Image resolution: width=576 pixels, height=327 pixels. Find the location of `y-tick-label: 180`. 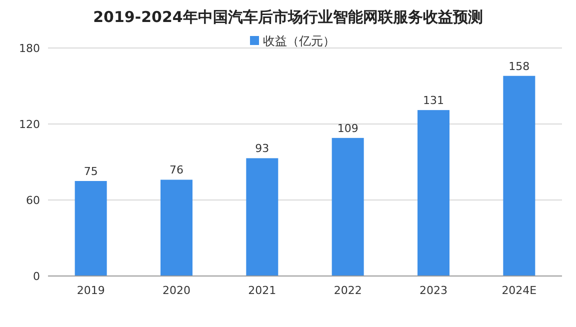

y-tick-label: 180 is located at coordinates (29, 48).